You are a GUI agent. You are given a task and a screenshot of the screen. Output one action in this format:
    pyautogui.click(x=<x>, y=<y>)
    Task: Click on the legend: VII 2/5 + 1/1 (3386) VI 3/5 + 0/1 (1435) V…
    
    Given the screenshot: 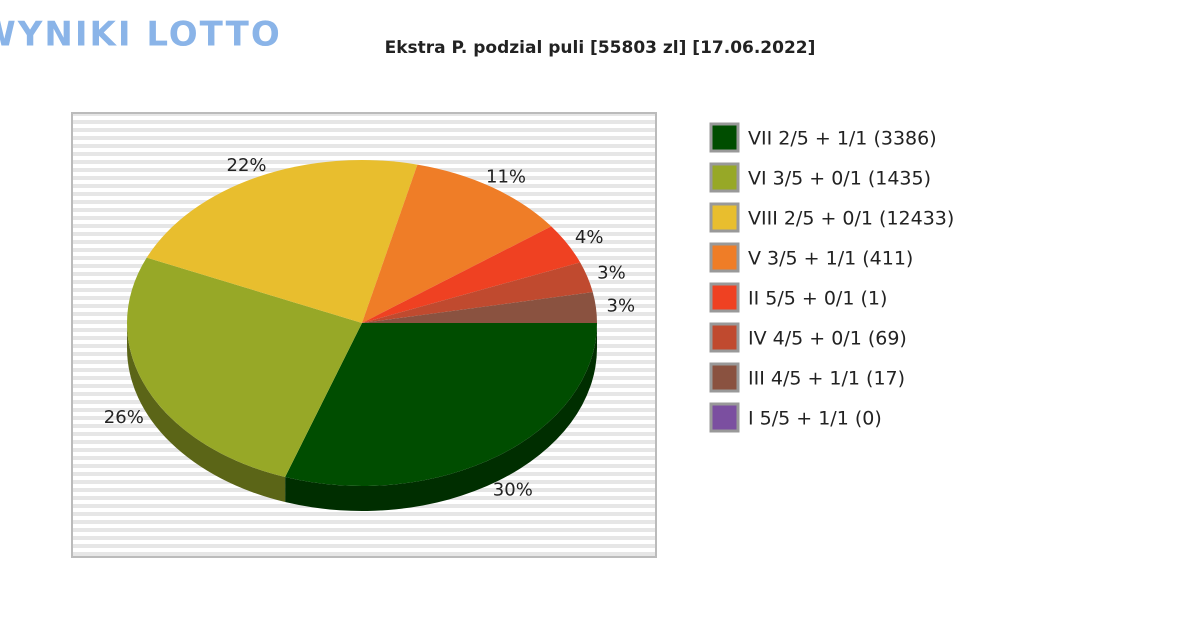 What is the action you would take?
    pyautogui.click(x=831, y=277)
    